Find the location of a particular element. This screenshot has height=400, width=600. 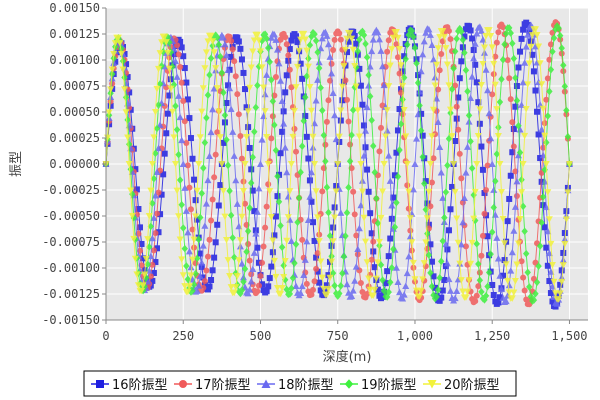

legend-item-4: 19阶振型 is located at coordinates (378, 385).